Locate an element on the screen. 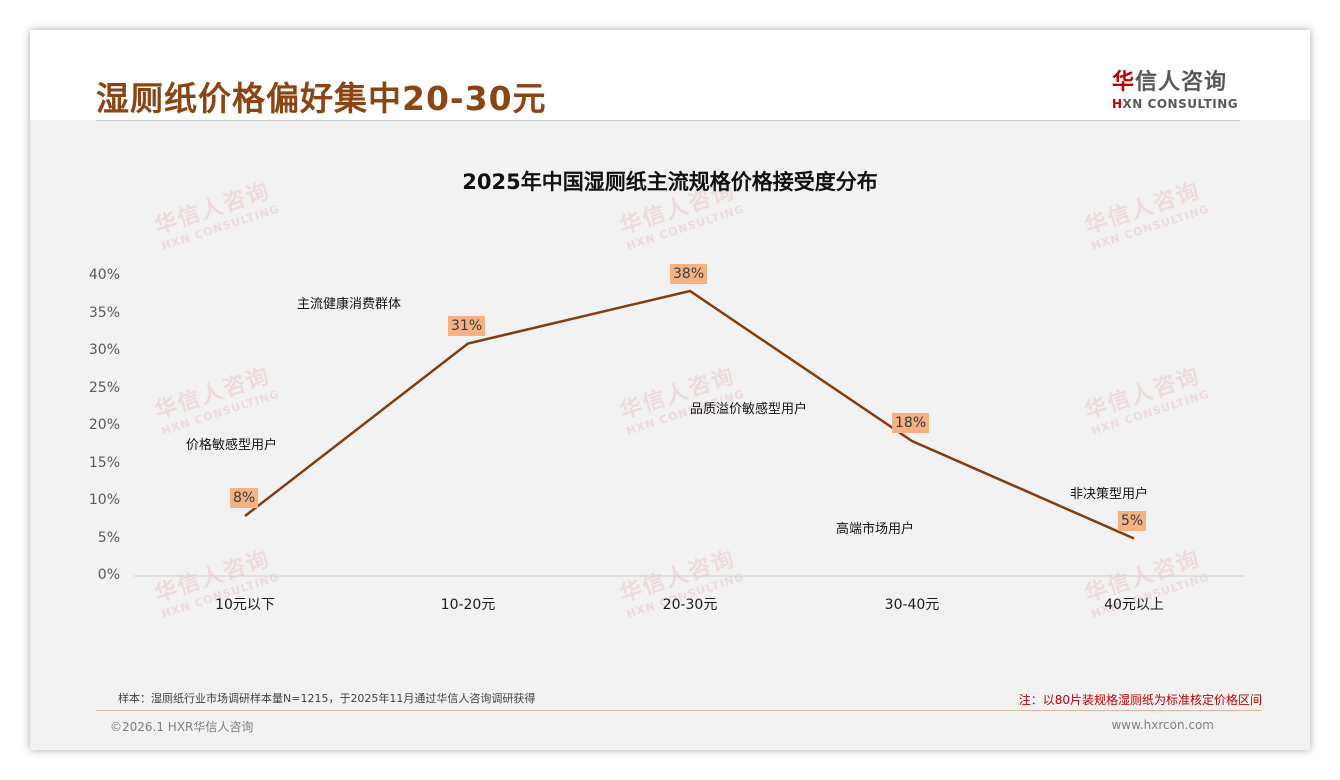 This screenshot has width=1340, height=780. y-tick: 40% is located at coordinates (104, 275).